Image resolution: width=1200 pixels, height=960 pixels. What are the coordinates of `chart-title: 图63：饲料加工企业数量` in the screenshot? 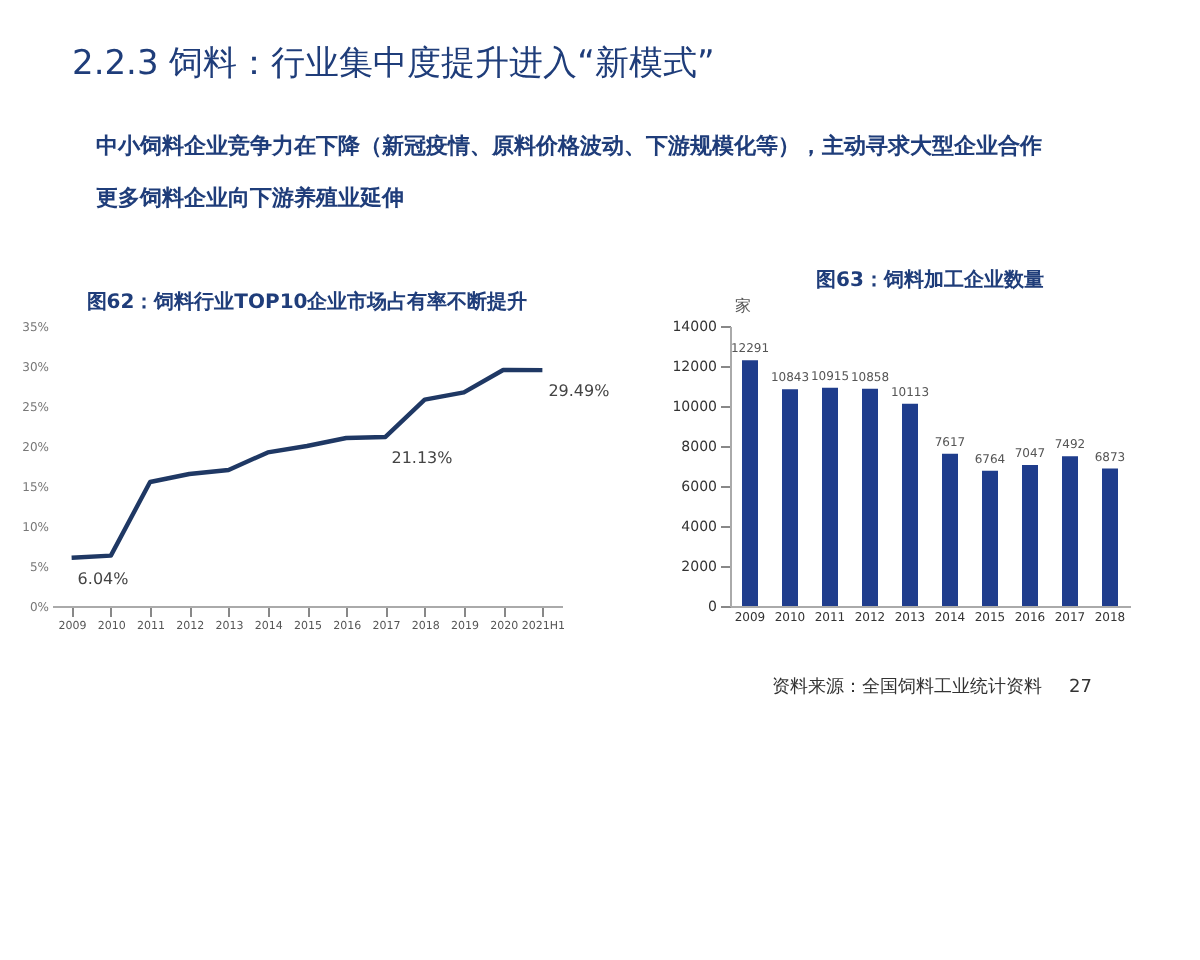 It's located at (930, 280).